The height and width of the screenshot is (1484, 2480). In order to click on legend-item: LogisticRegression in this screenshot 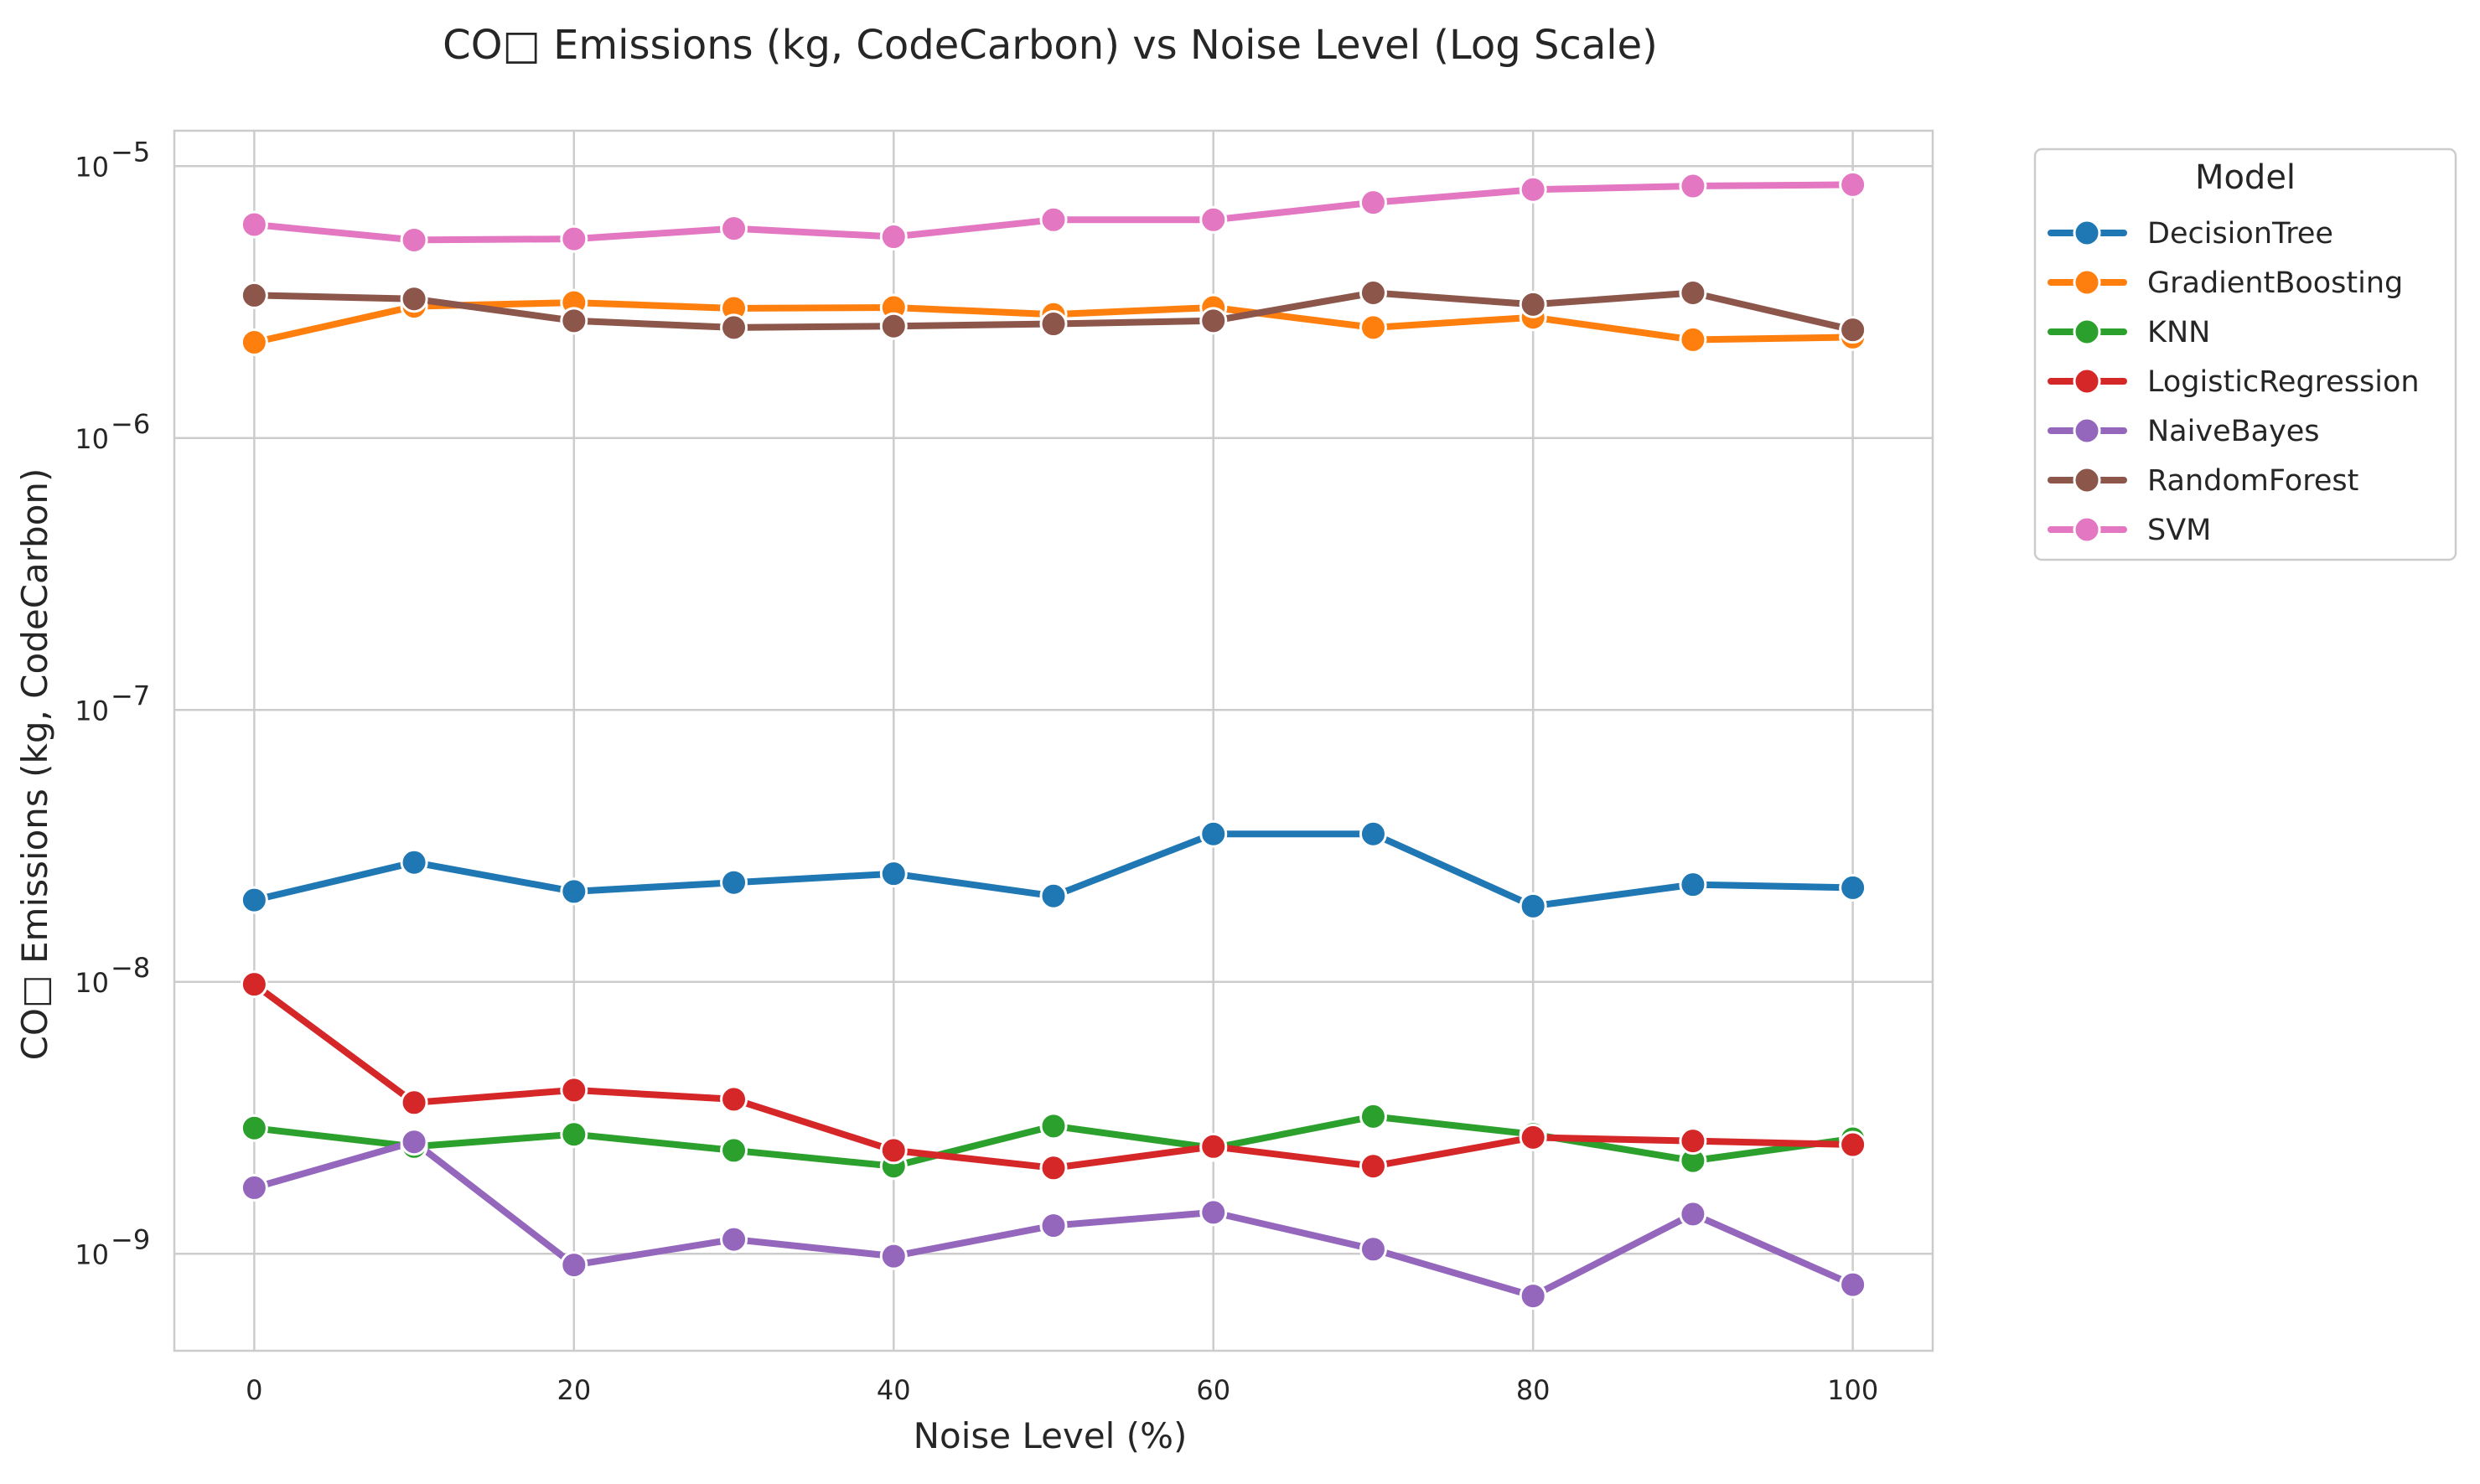, I will do `click(2234, 382)`.